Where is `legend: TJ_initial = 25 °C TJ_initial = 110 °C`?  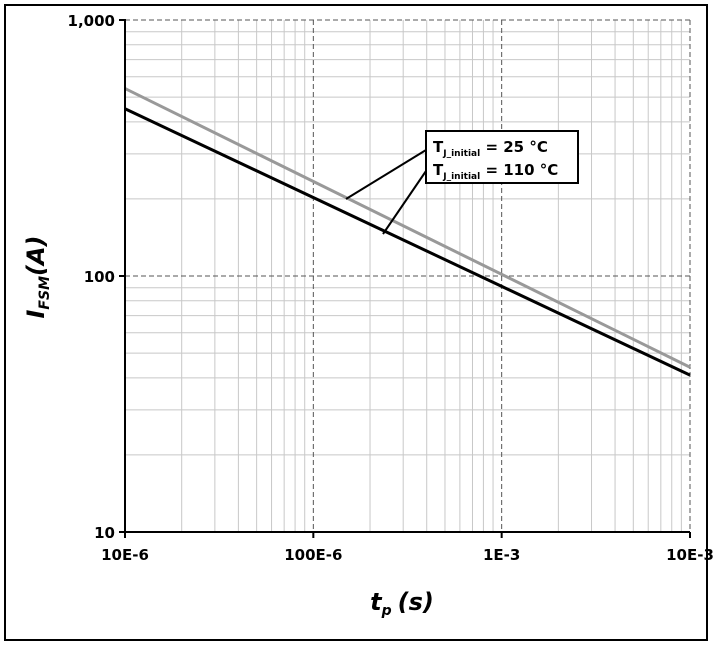
legend: TJ_initial = 25 °C TJ_initial = 110 °C is located at coordinates (462, 182).